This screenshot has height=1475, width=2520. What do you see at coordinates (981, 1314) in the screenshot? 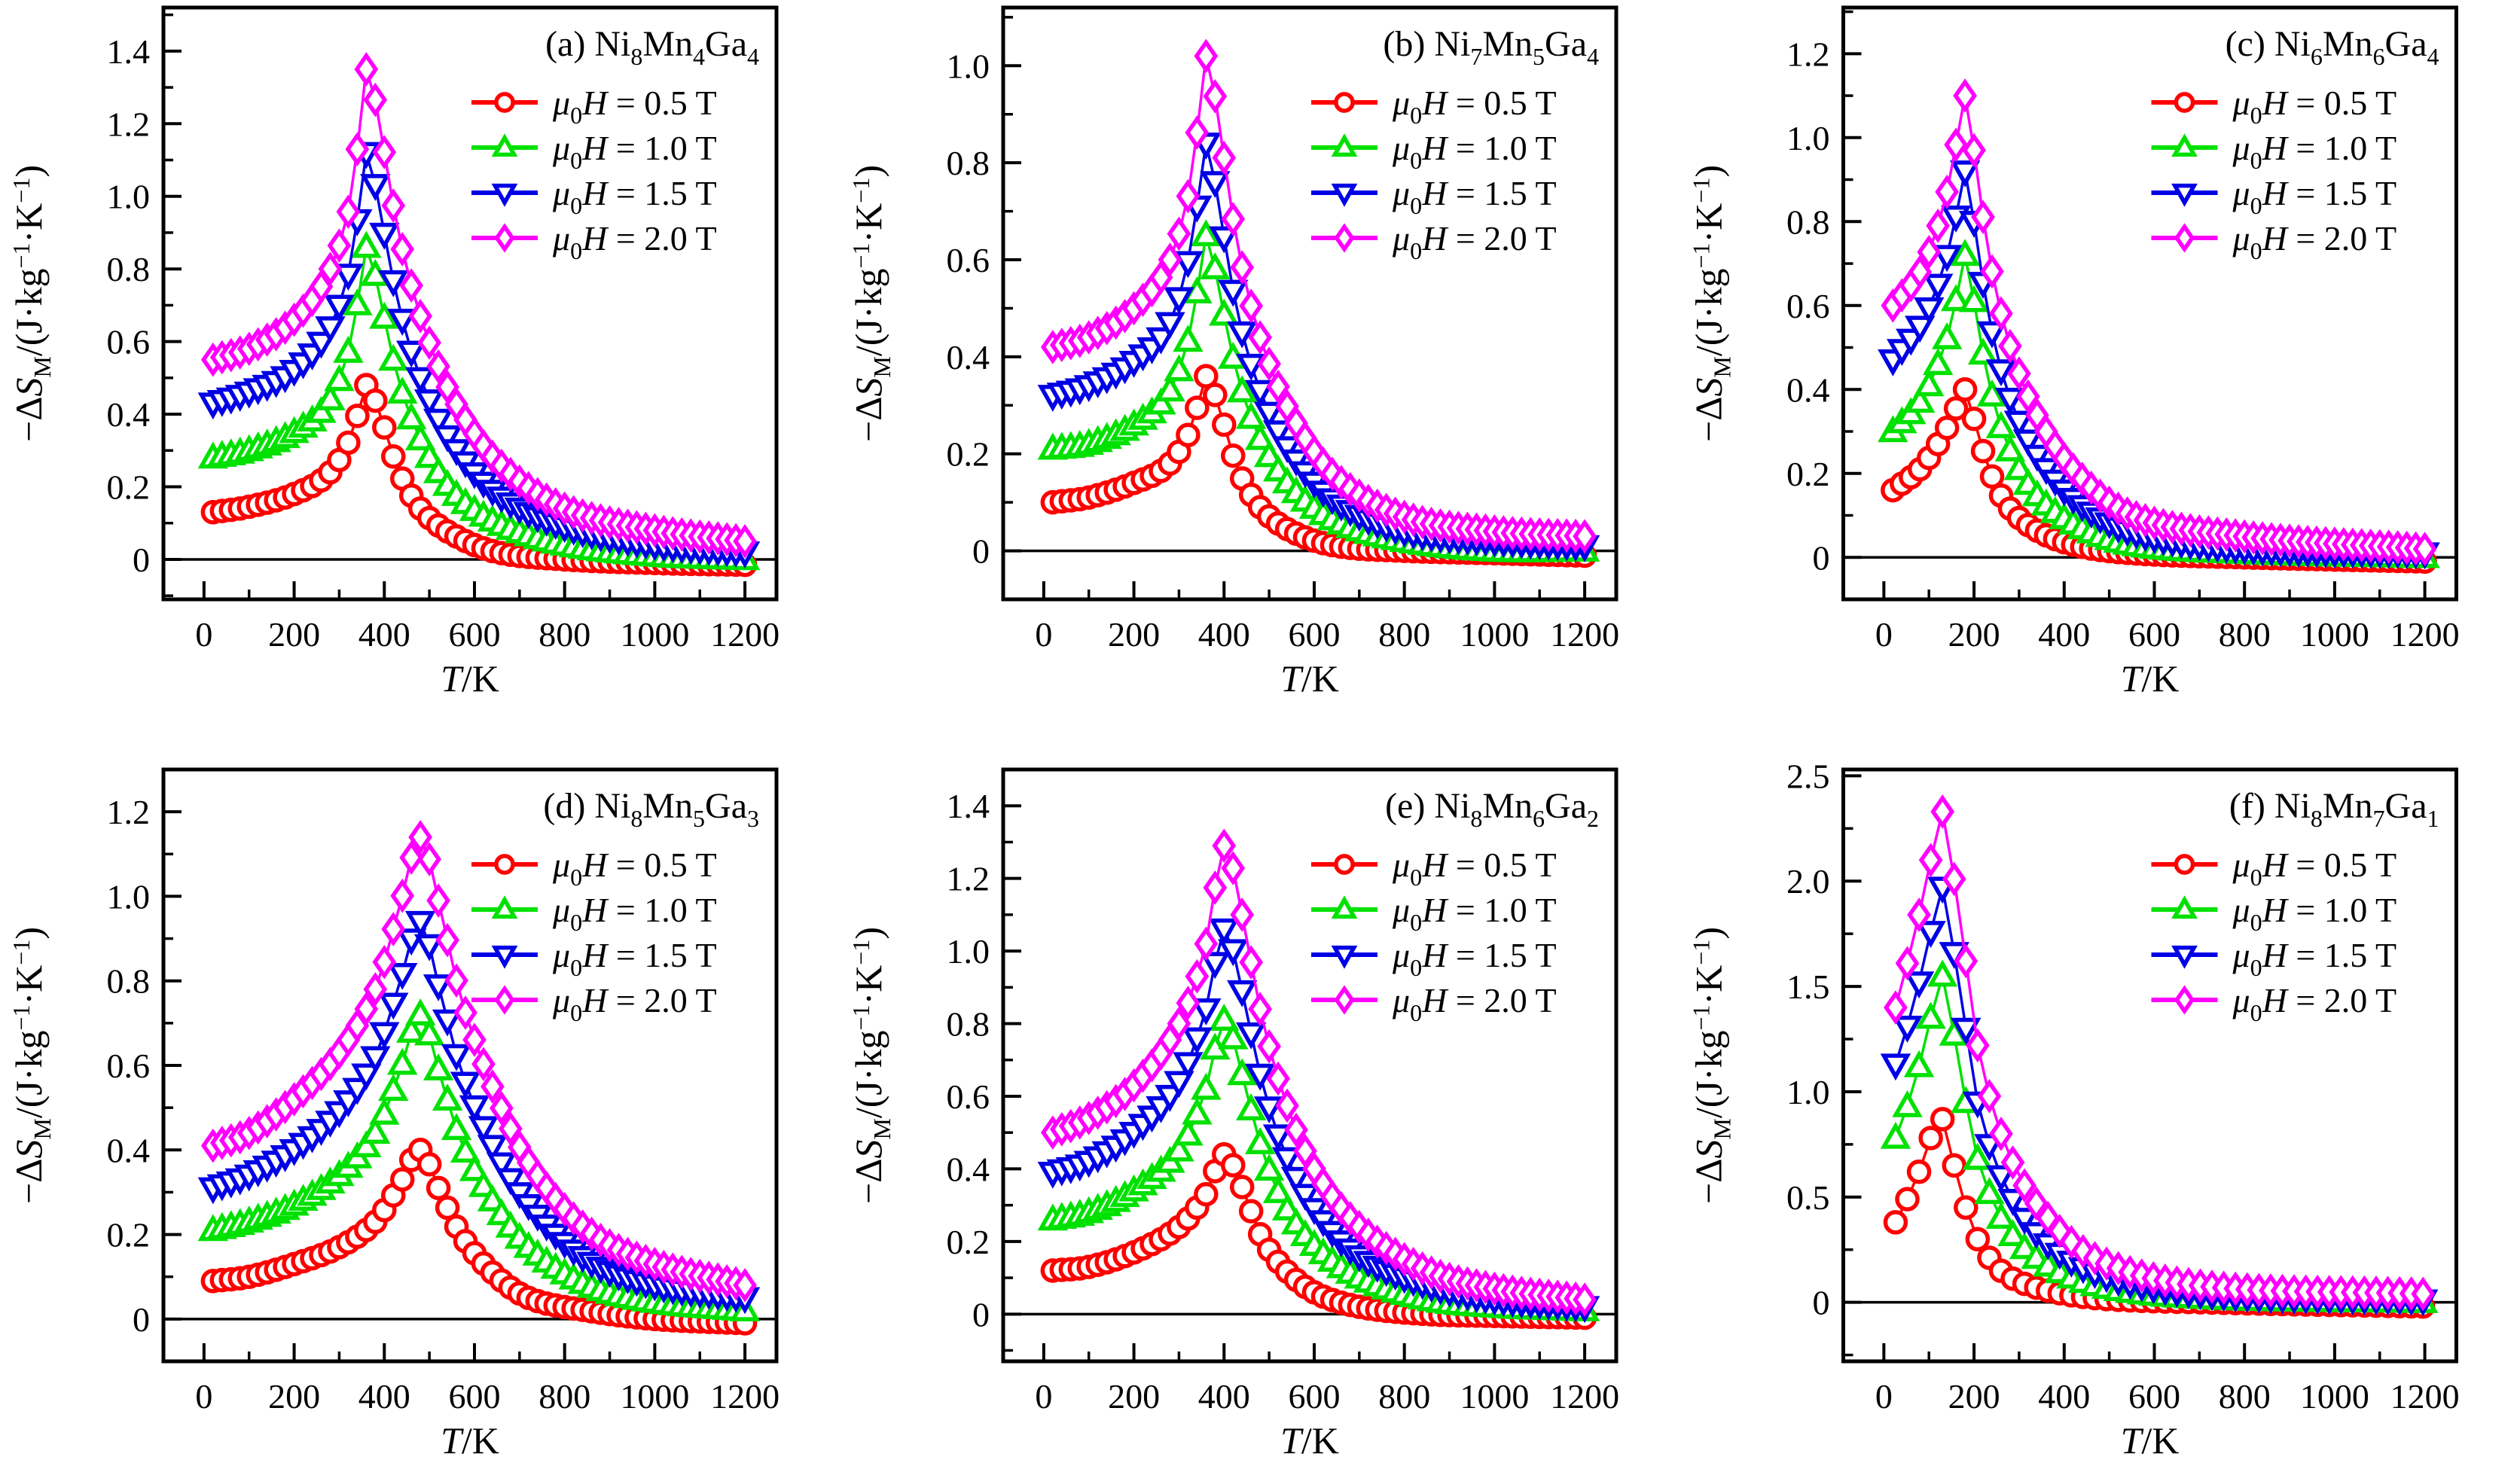
I see `y-tick-label: 0` at bounding box center [981, 1314].